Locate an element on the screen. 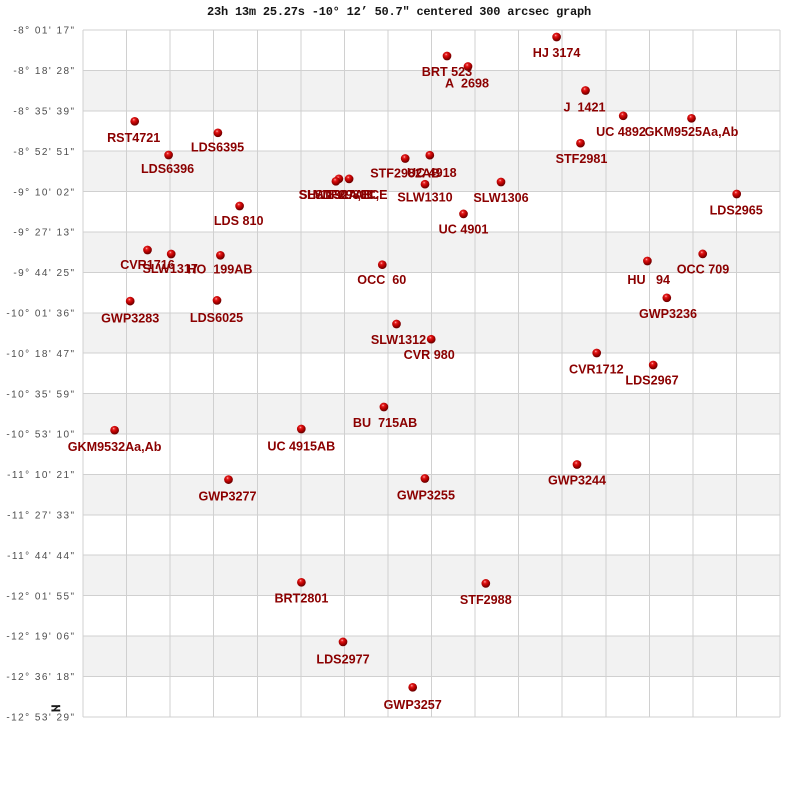 The image size is (800, 800). svg-text: LDS6025 is located at coordinates (216, 318).